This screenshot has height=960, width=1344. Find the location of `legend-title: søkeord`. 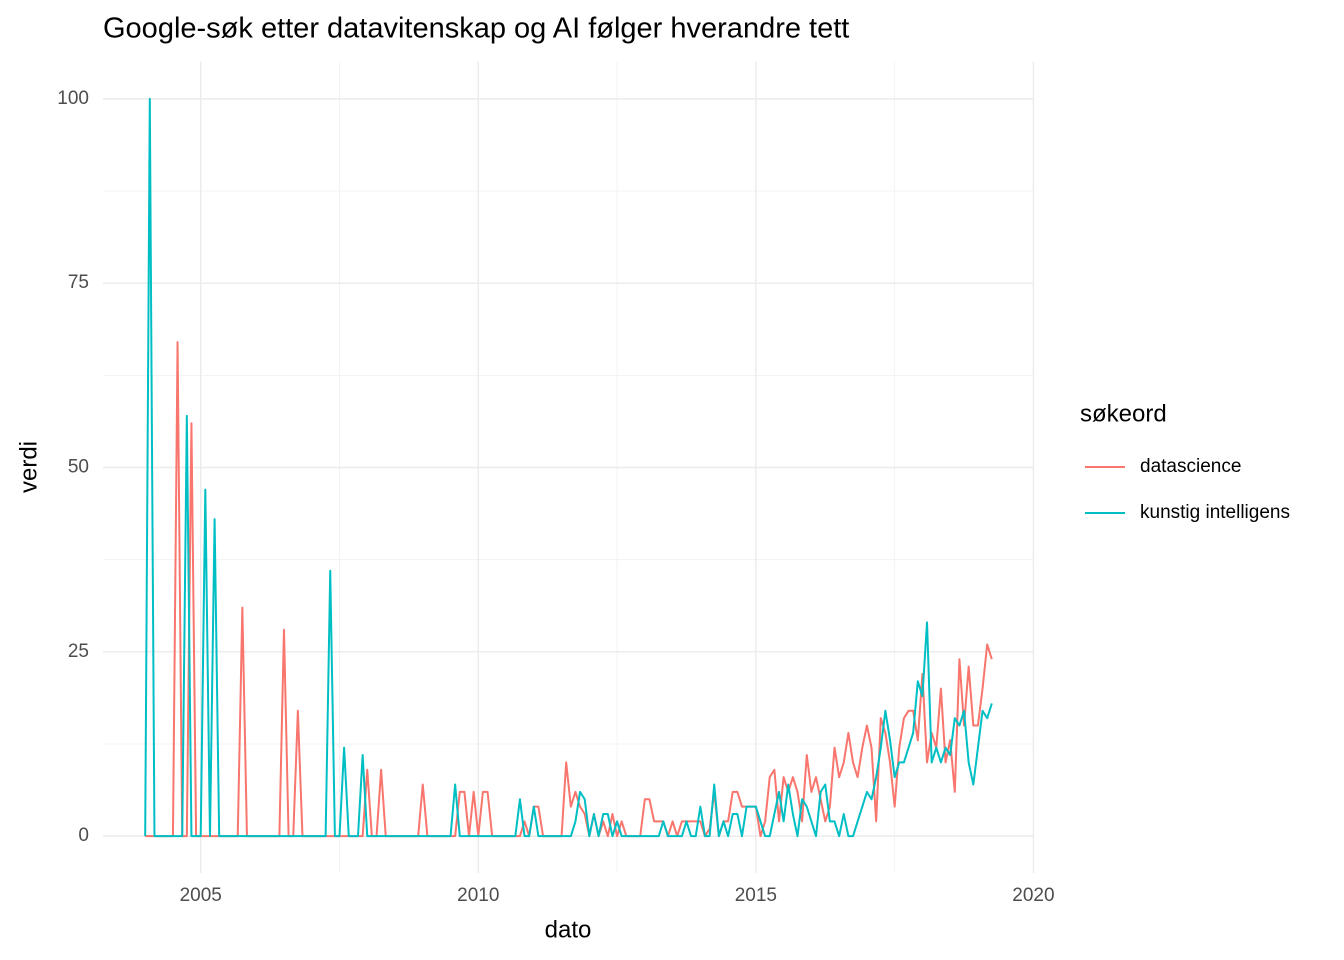

legend-title: søkeord is located at coordinates (1123, 413).